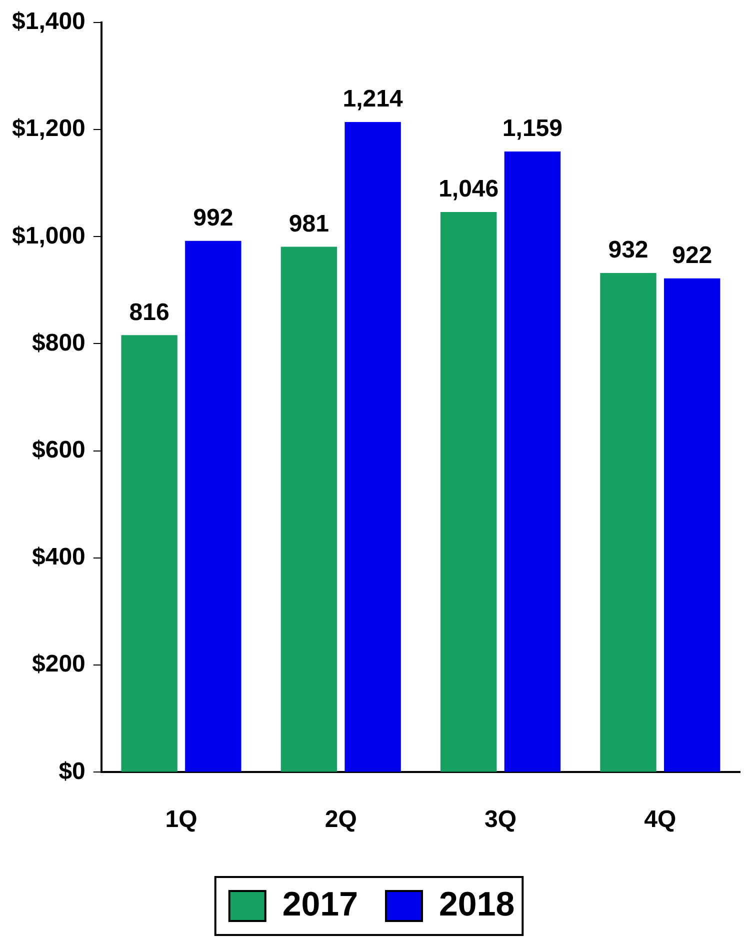  I want to click on y-tick-label: $0, so click(72, 771).